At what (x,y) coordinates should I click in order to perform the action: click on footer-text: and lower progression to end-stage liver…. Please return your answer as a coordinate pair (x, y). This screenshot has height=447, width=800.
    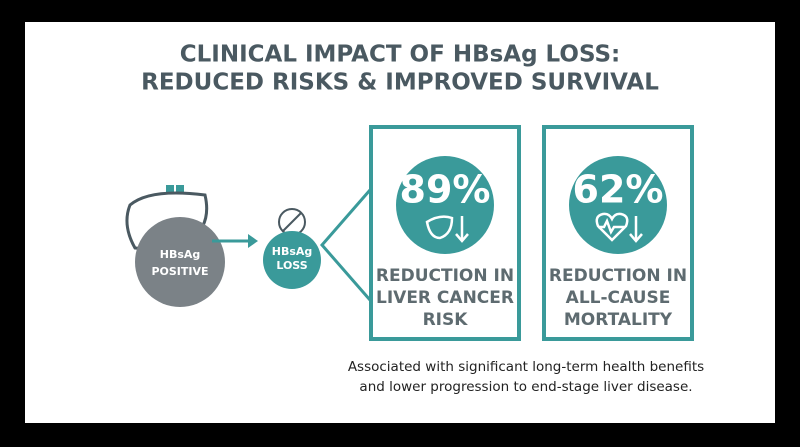
    Looking at the image, I should click on (525, 387).